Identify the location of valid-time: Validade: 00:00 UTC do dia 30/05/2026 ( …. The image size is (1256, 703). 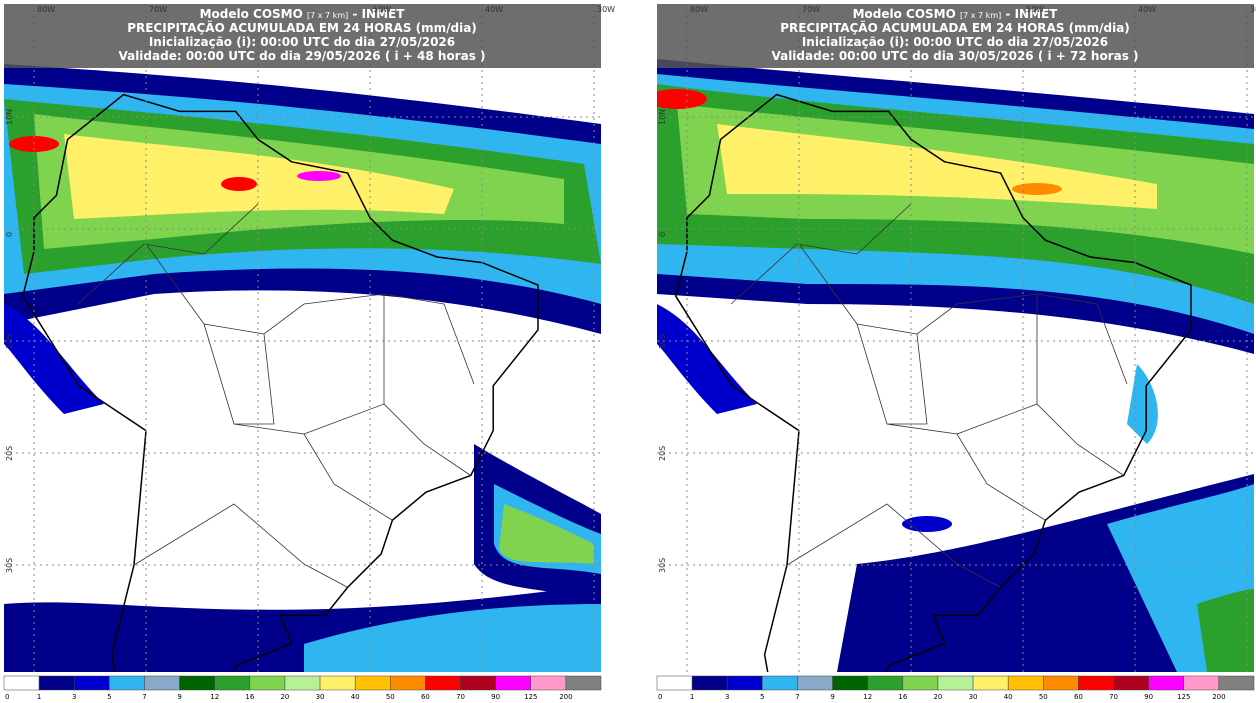
(954, 56).